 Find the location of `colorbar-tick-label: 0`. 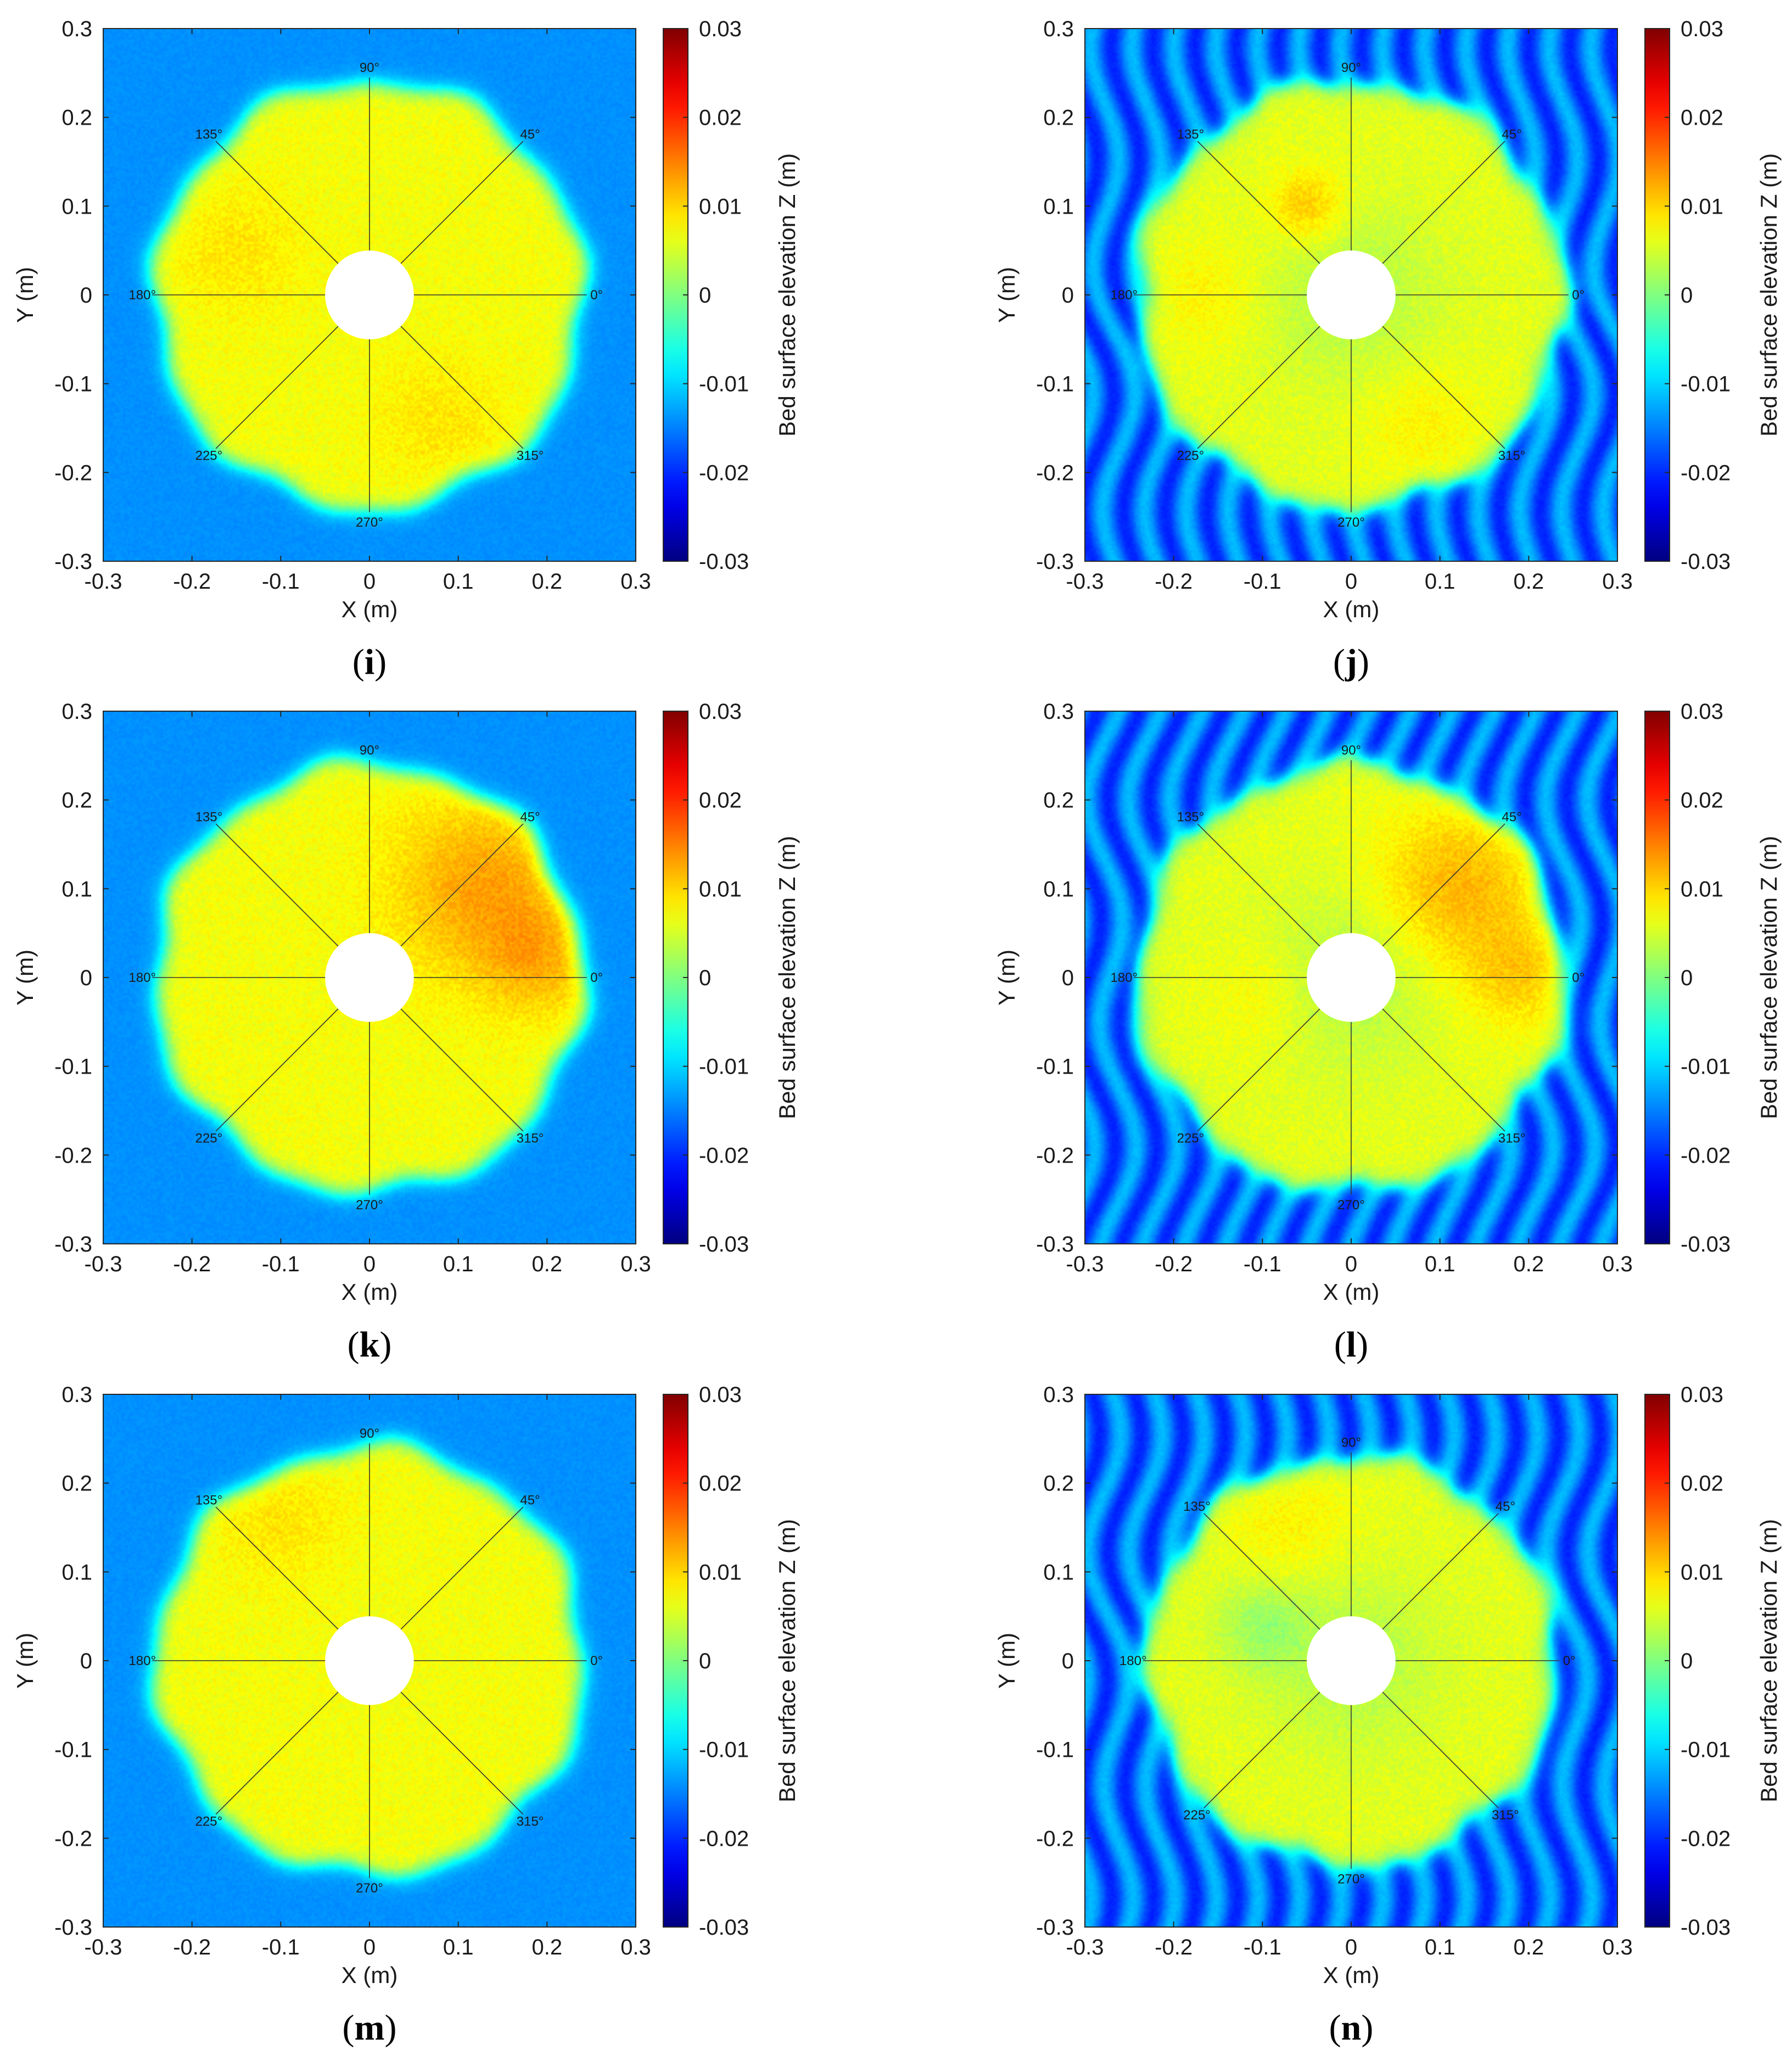

colorbar-tick-label: 0 is located at coordinates (1687, 1661).